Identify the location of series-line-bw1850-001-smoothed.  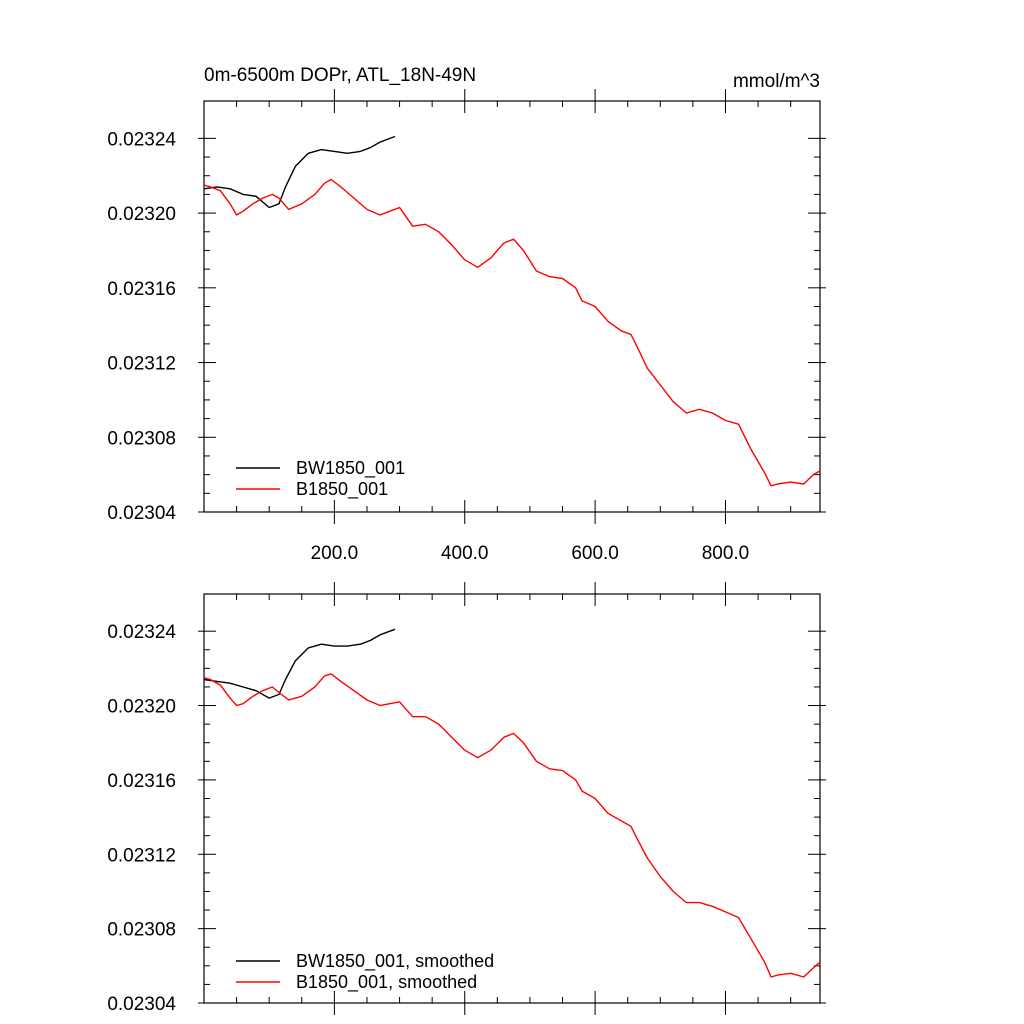
(299, 663).